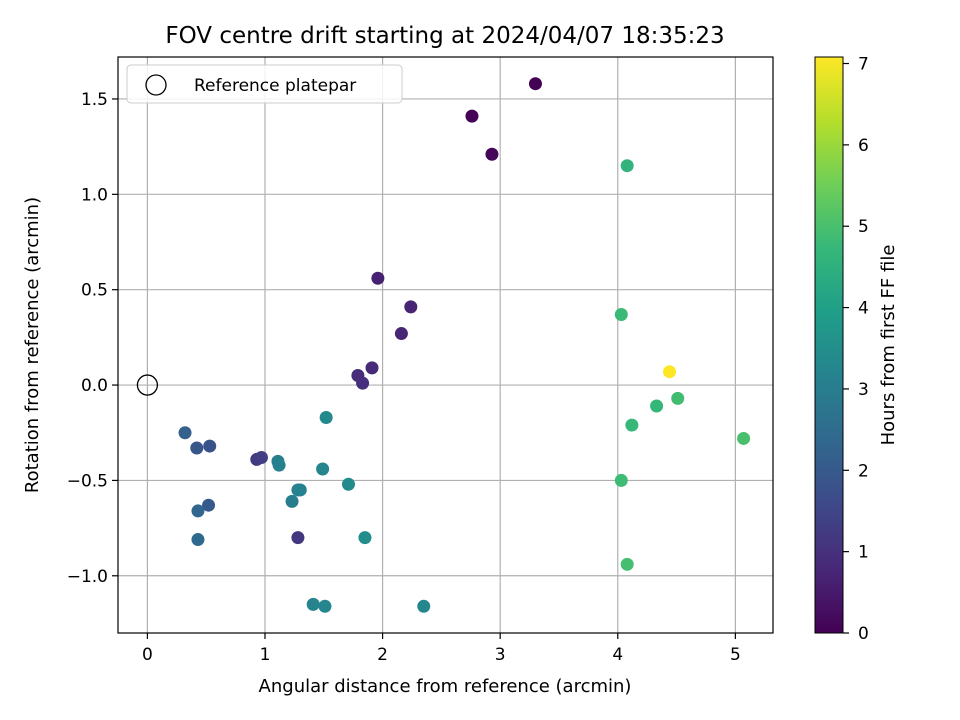 Image resolution: width=960 pixels, height=720 pixels. I want to click on reference-marker-group, so click(147, 385).